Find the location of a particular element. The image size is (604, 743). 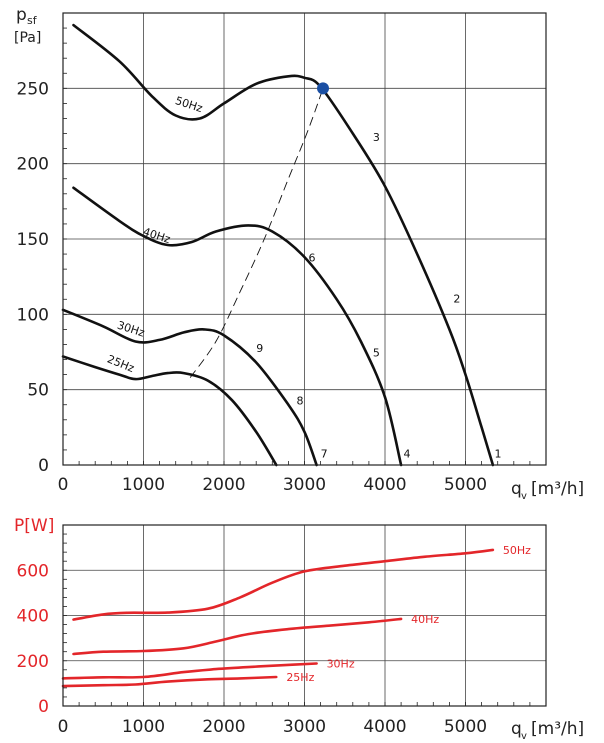

point-number-label: 2 is located at coordinates (456, 298).